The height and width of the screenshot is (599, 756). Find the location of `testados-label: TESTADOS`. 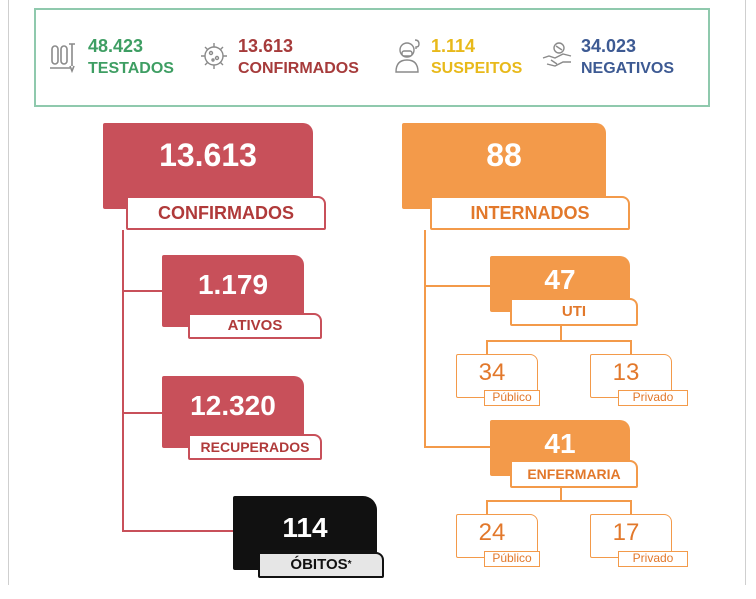

testados-label: TESTADOS is located at coordinates (131, 68).